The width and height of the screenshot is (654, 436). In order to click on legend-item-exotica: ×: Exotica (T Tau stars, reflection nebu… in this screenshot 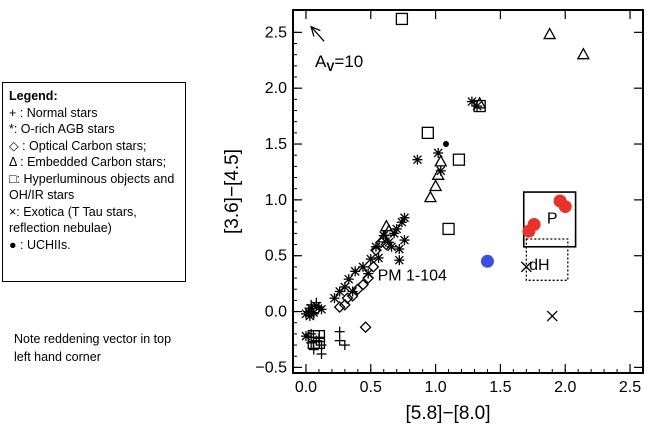, I will do `click(73, 220)`.